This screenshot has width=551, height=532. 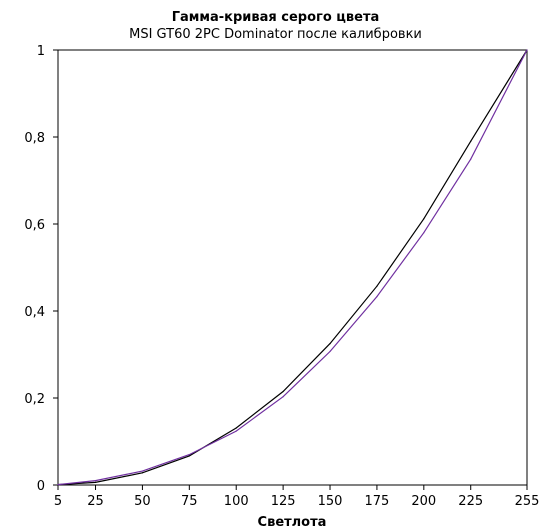 What do you see at coordinates (275, 34) in the screenshot?
I see `chart-subtitle: MSI GT60 2PC Dominator после калибровки` at bounding box center [275, 34].